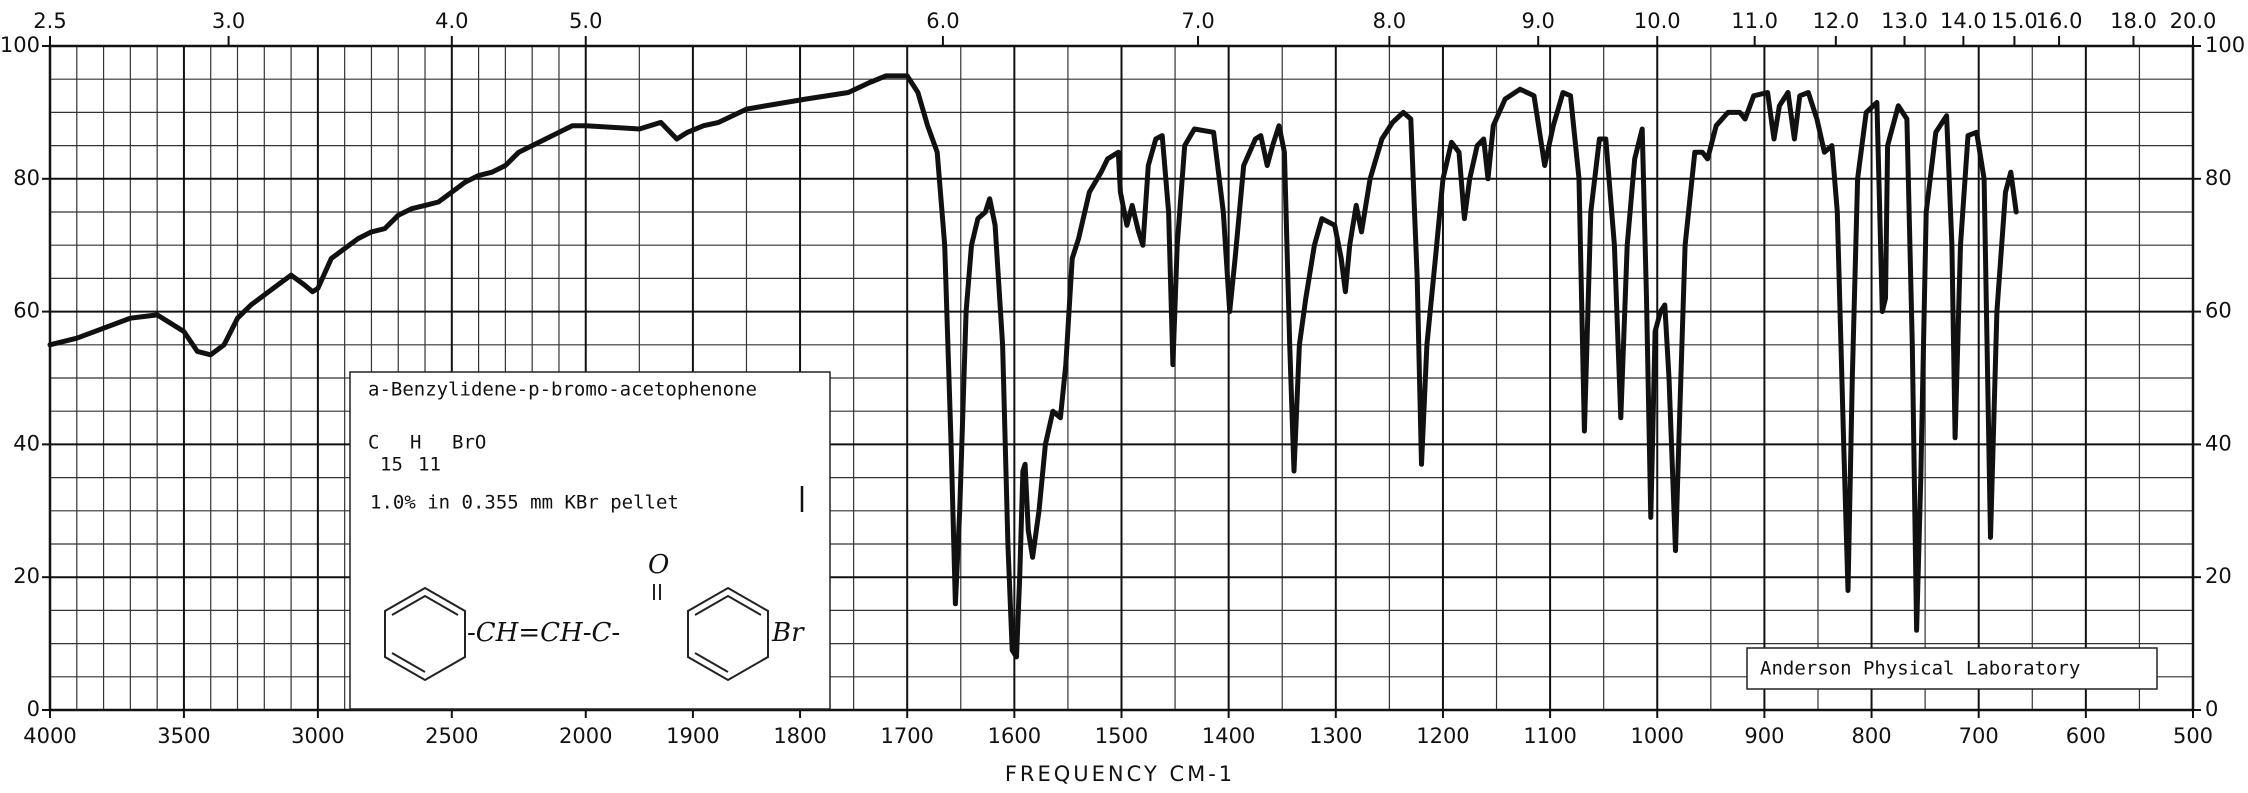  I want to click on x2-tick-label: 12.0, so click(1835, 21).